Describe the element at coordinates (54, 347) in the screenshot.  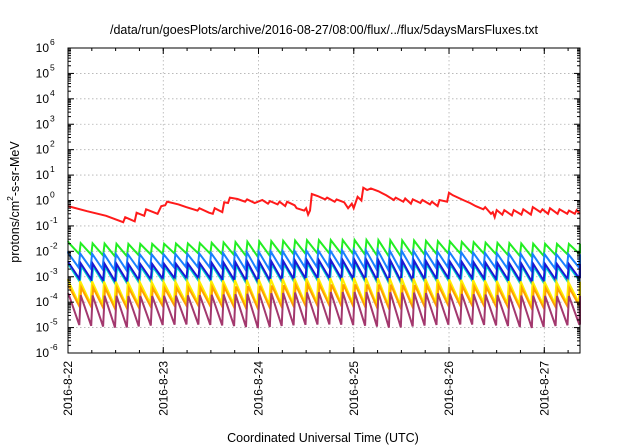
I see `y-tick-label-exponent: -6` at that location.